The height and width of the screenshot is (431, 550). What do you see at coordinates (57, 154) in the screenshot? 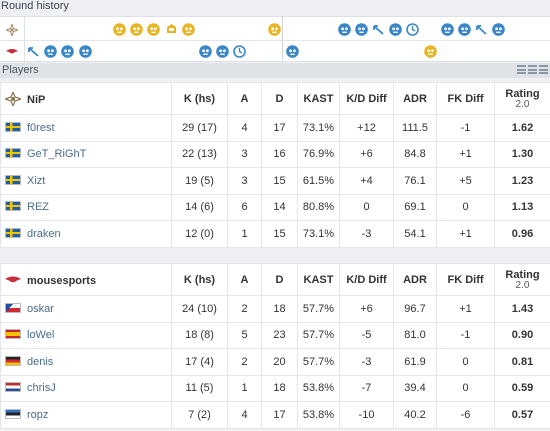
I see `player-name: GeT_RiGhT` at bounding box center [57, 154].